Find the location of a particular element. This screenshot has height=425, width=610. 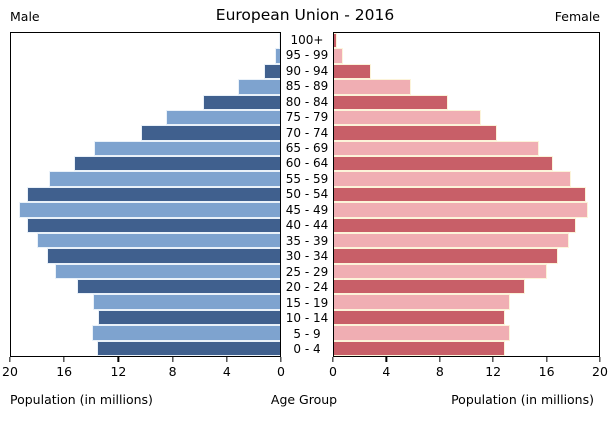

male-bar-100+ is located at coordinates (279, 41).